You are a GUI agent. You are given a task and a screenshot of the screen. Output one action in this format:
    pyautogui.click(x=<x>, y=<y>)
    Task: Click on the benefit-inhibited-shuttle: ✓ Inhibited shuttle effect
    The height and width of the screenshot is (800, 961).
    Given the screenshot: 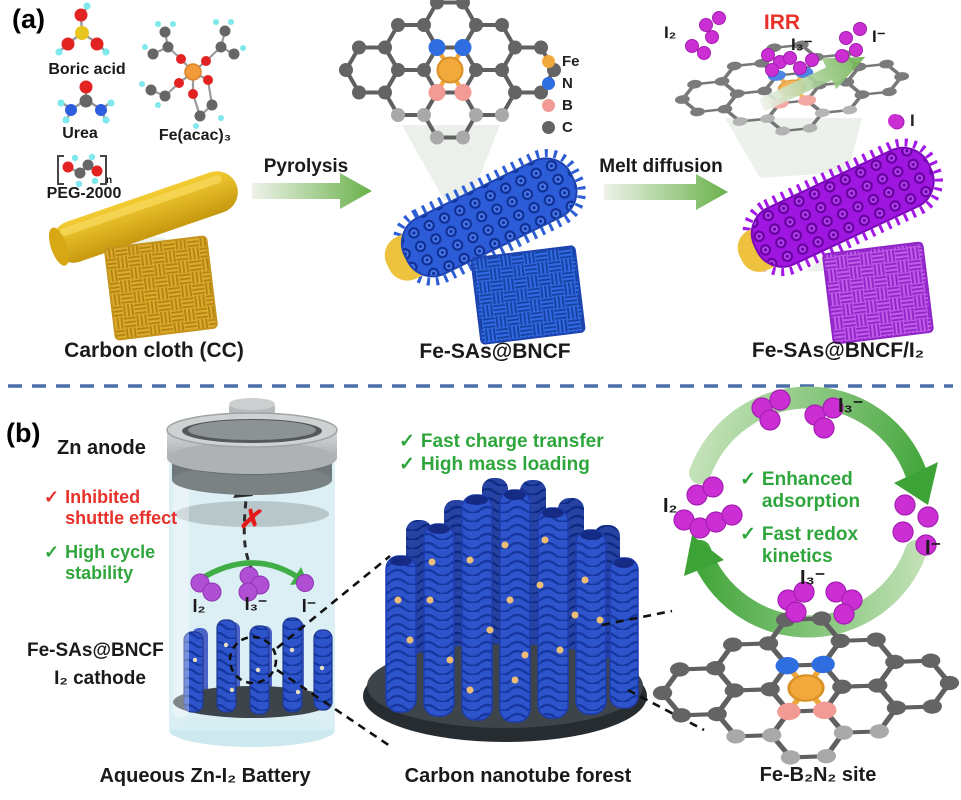 What is the action you would take?
    pyautogui.click(x=111, y=507)
    